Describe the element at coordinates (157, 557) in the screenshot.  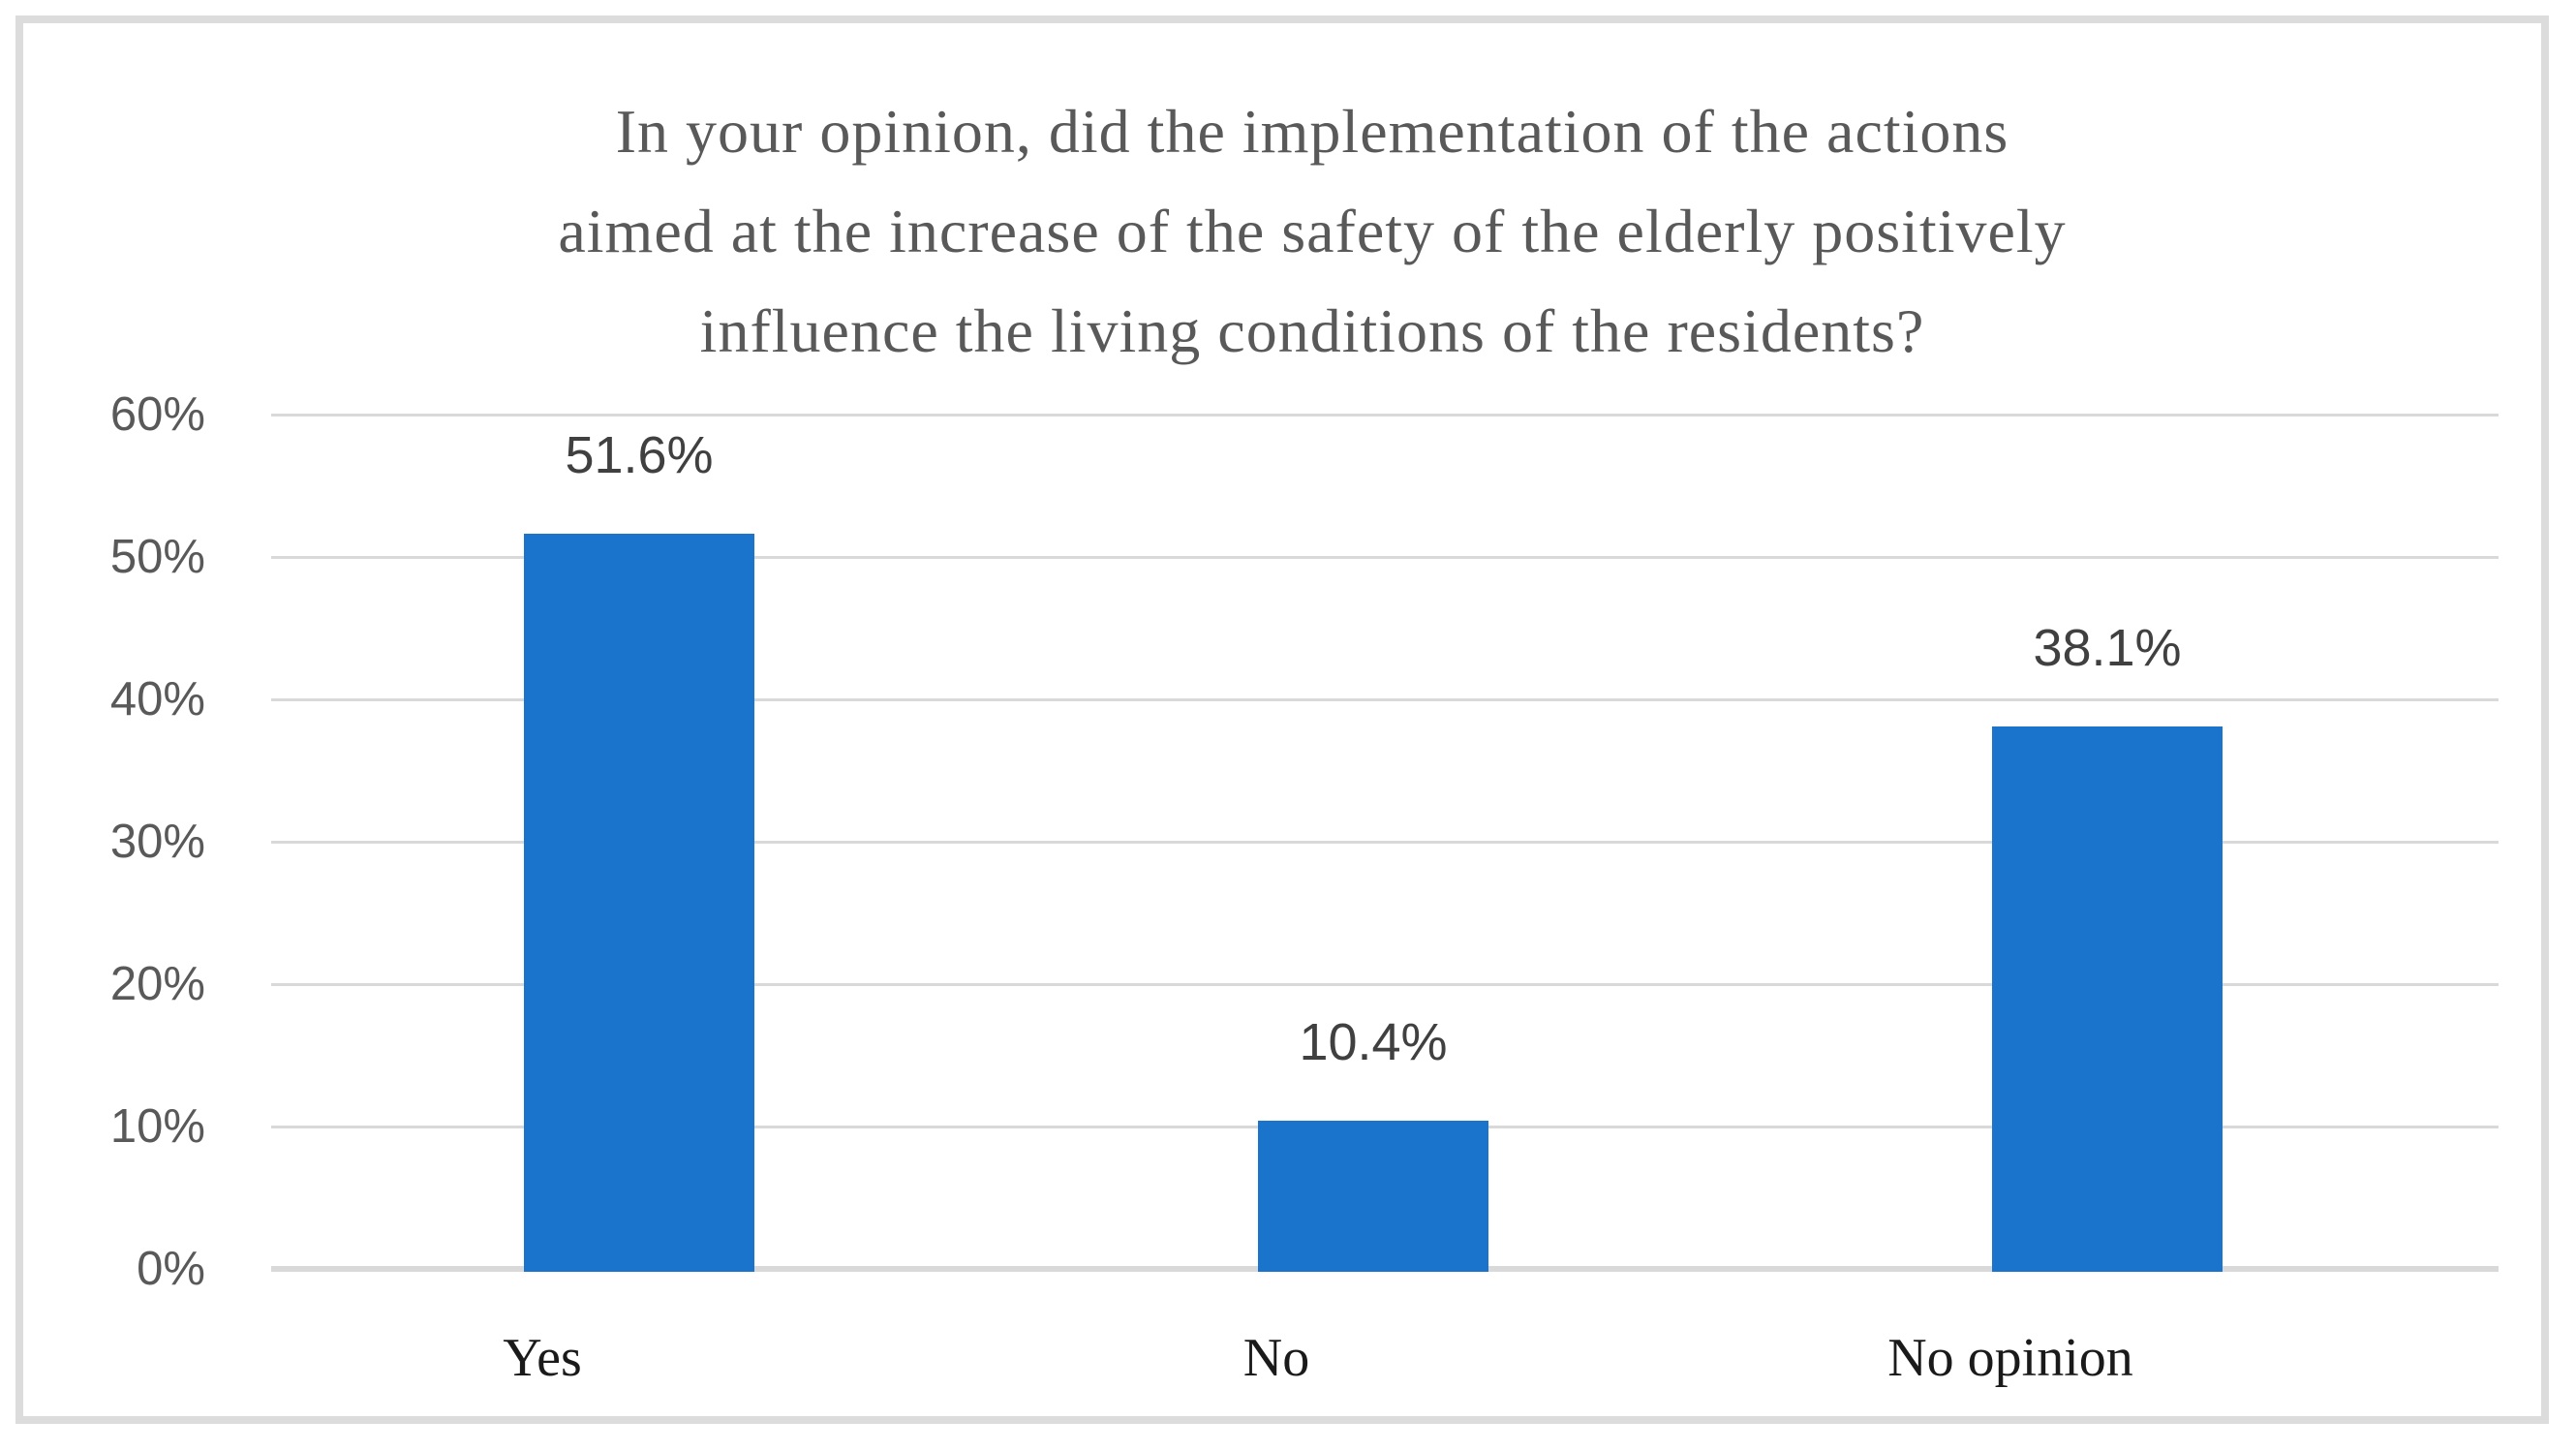
I see `y-tick-label: 50%` at that location.